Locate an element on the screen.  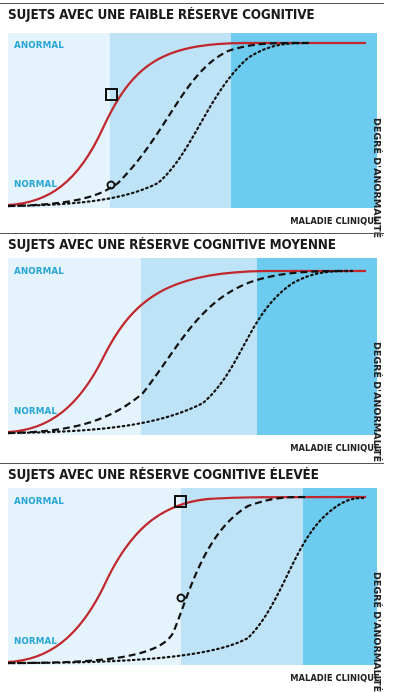
panel-title: SUJETS AVEC UNE RÉSERVE COGNITIVE ÉLEVÉE is located at coordinates (163, 475).